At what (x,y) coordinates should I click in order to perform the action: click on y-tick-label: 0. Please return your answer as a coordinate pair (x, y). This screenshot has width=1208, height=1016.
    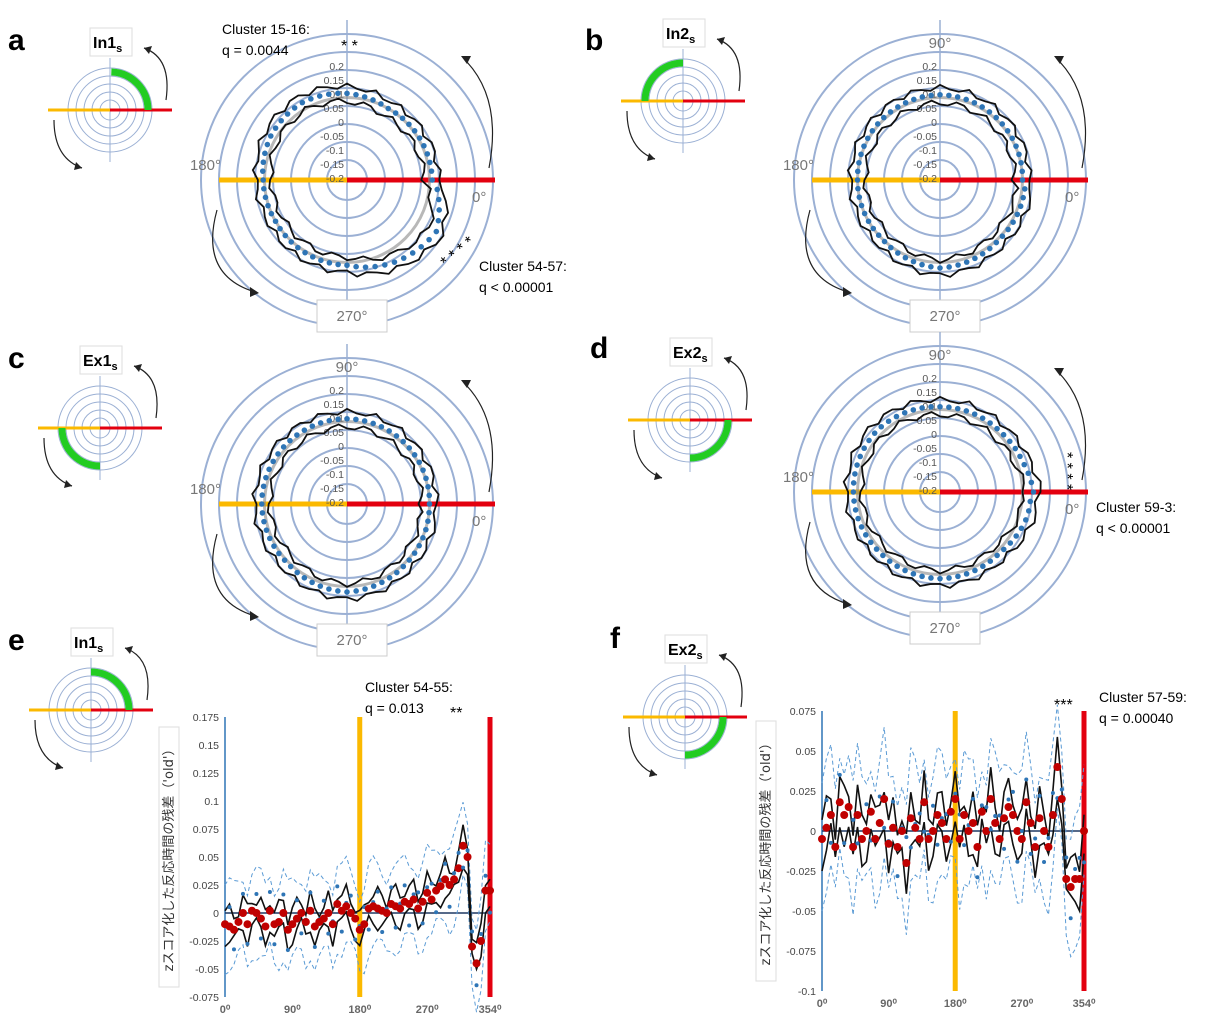
    Looking at the image, I should click on (216, 914).